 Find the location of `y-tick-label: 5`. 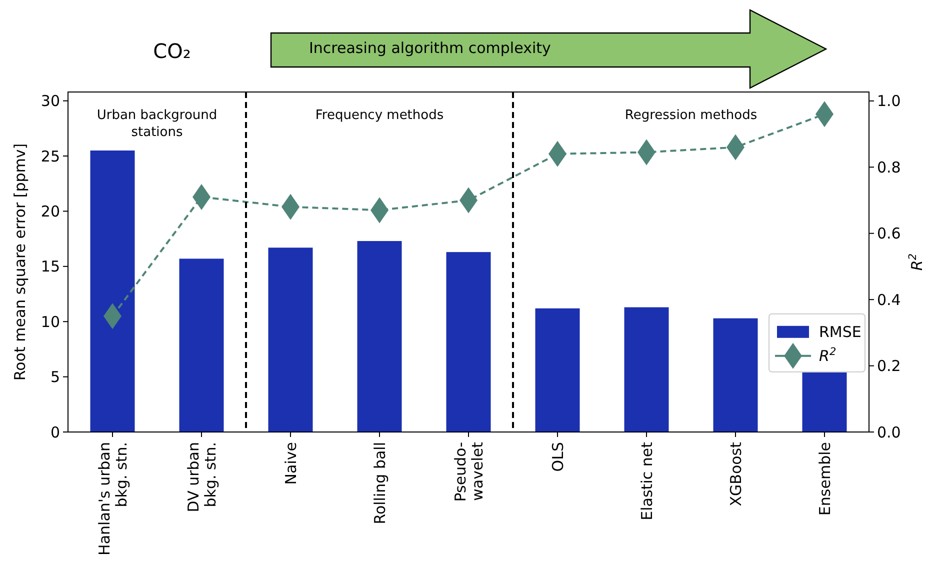

y-tick-label: 5 is located at coordinates (55, 377).